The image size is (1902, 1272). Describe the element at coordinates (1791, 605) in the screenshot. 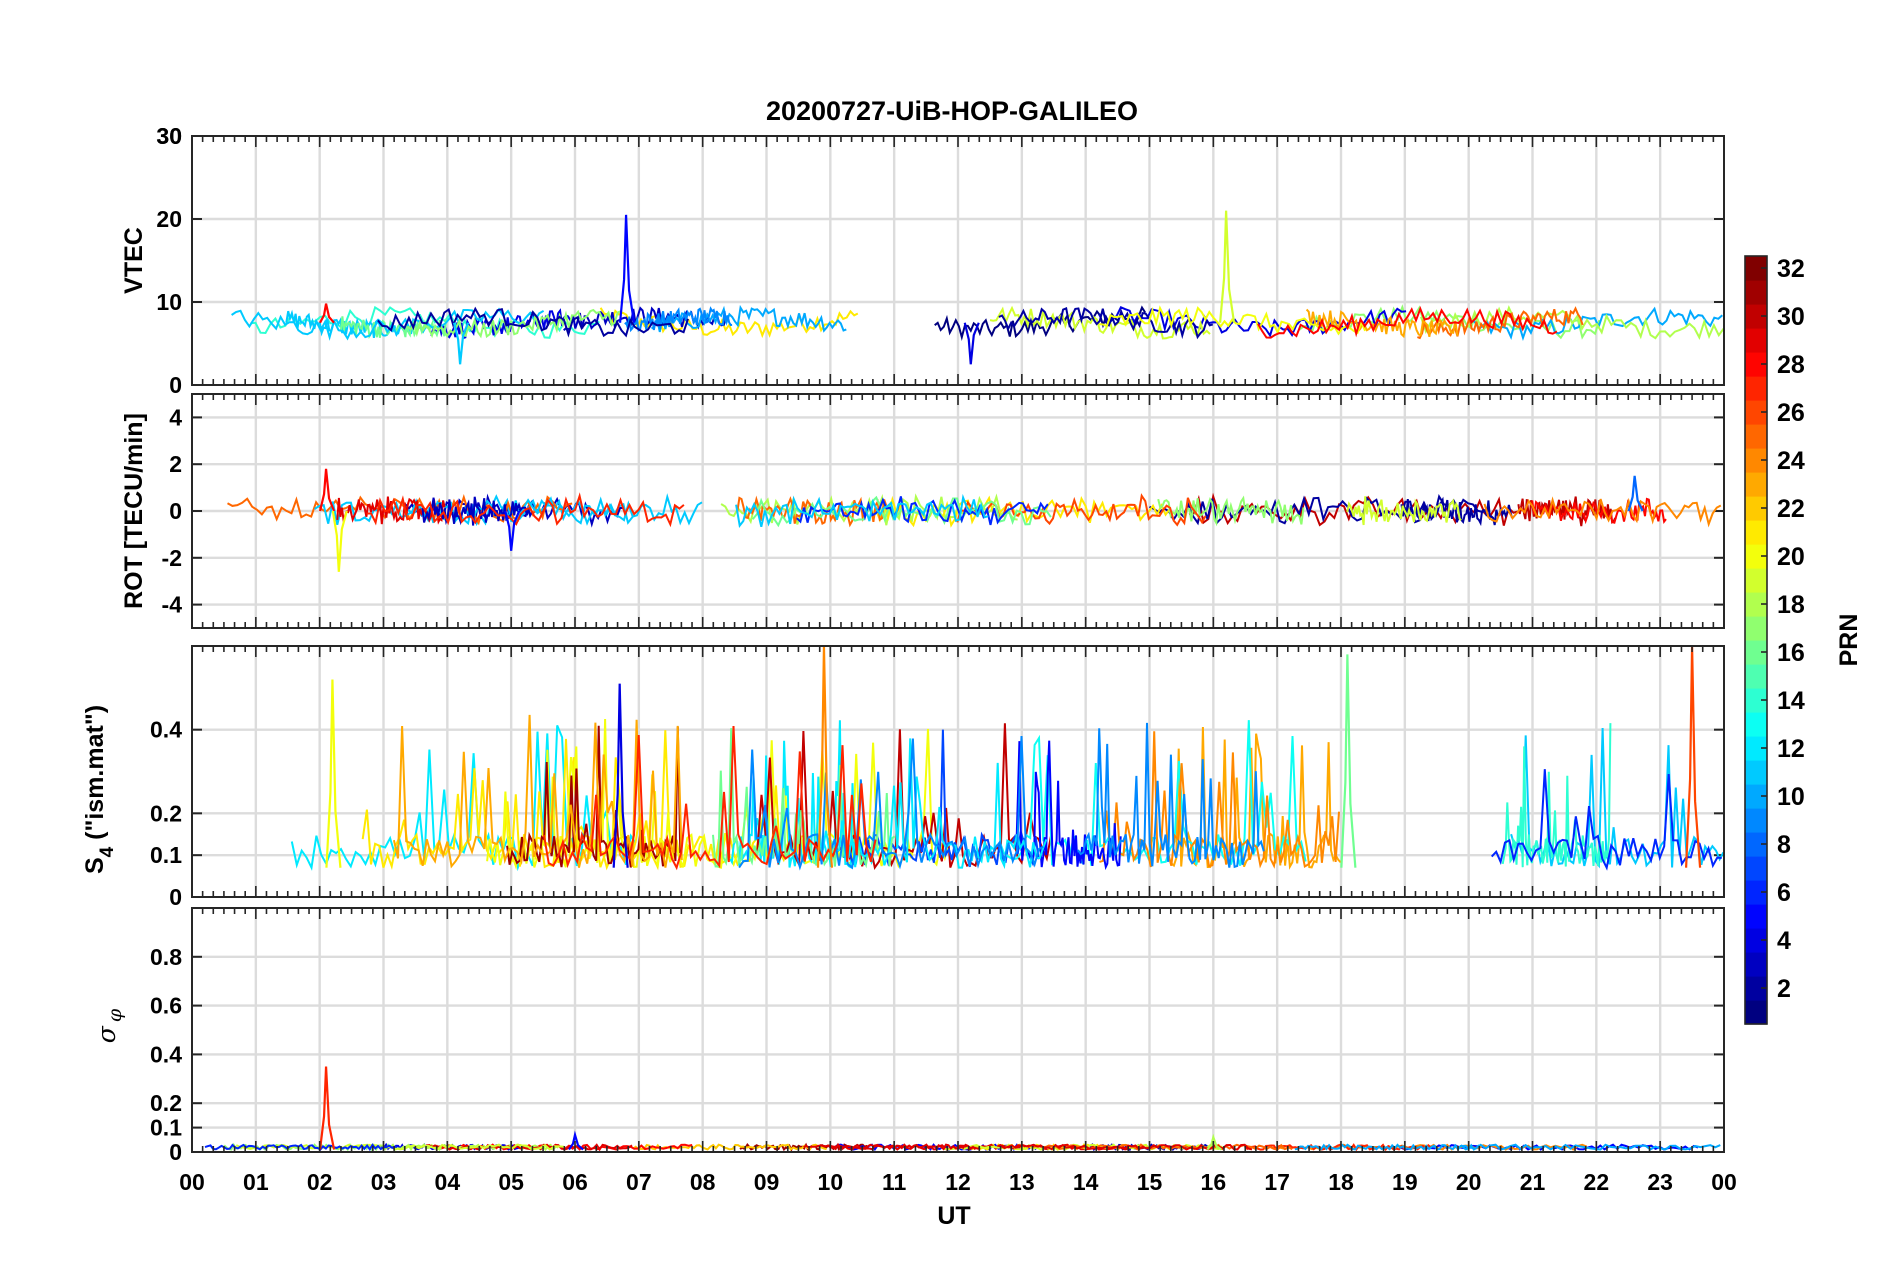

I see `colorbar-tick-label: 18` at that location.